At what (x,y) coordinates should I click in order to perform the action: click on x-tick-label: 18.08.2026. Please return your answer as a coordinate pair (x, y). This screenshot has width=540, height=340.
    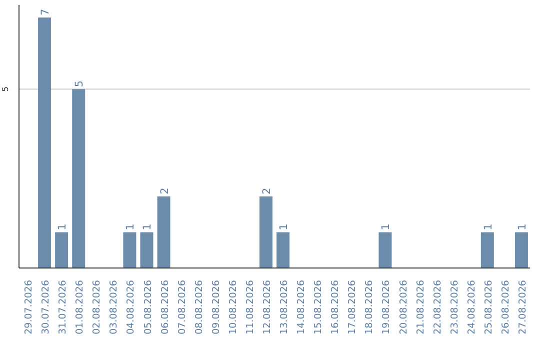
    Looking at the image, I should click on (370, 307).